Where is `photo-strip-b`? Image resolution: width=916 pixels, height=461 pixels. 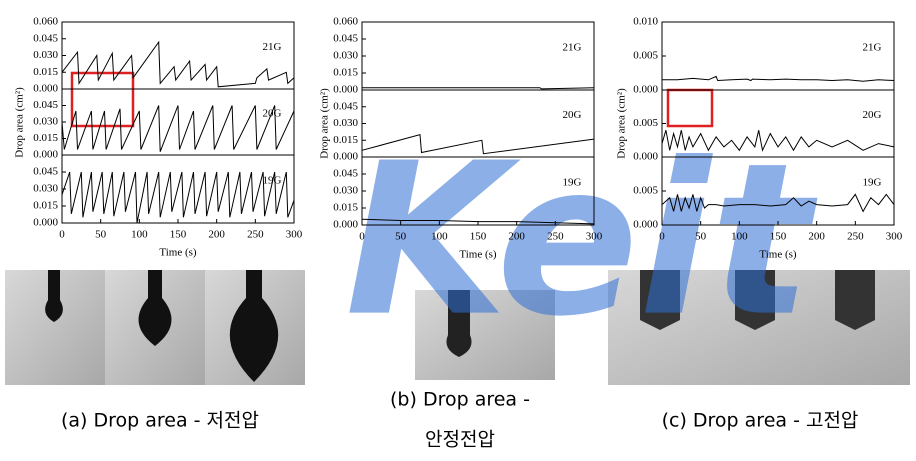 photo-strip-b is located at coordinates (485, 335).